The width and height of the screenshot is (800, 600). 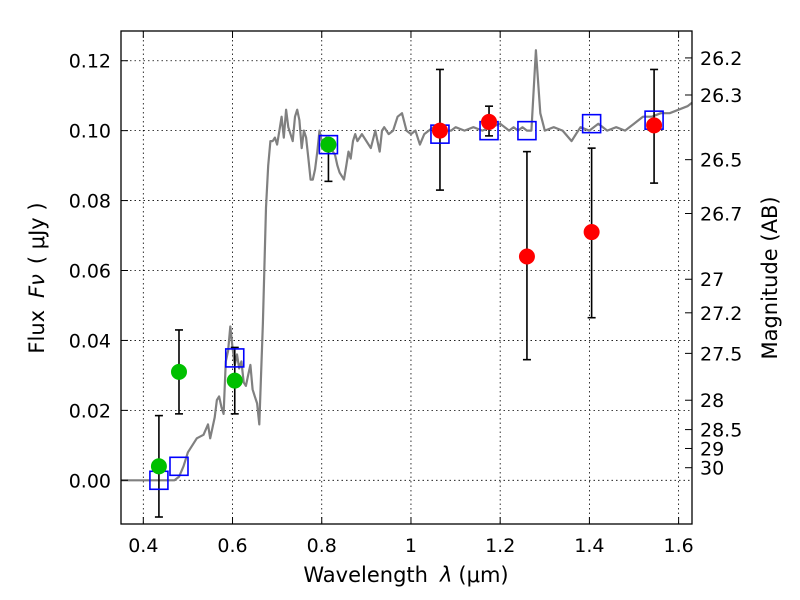 I want to click on y-axis-right-label: Magnitude (AB), so click(x=770, y=277).